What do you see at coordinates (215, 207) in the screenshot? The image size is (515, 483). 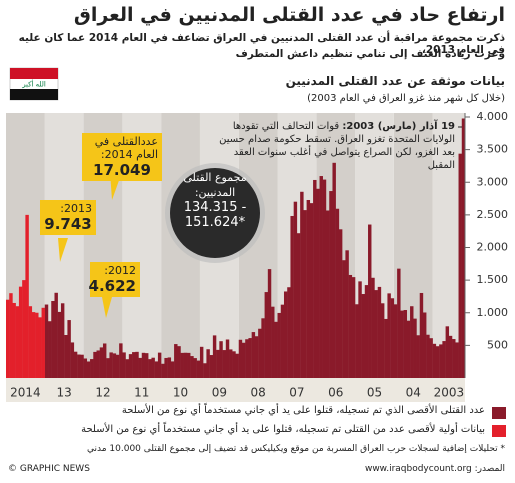 I see `total-value: - 134.315` at bounding box center [215, 207].